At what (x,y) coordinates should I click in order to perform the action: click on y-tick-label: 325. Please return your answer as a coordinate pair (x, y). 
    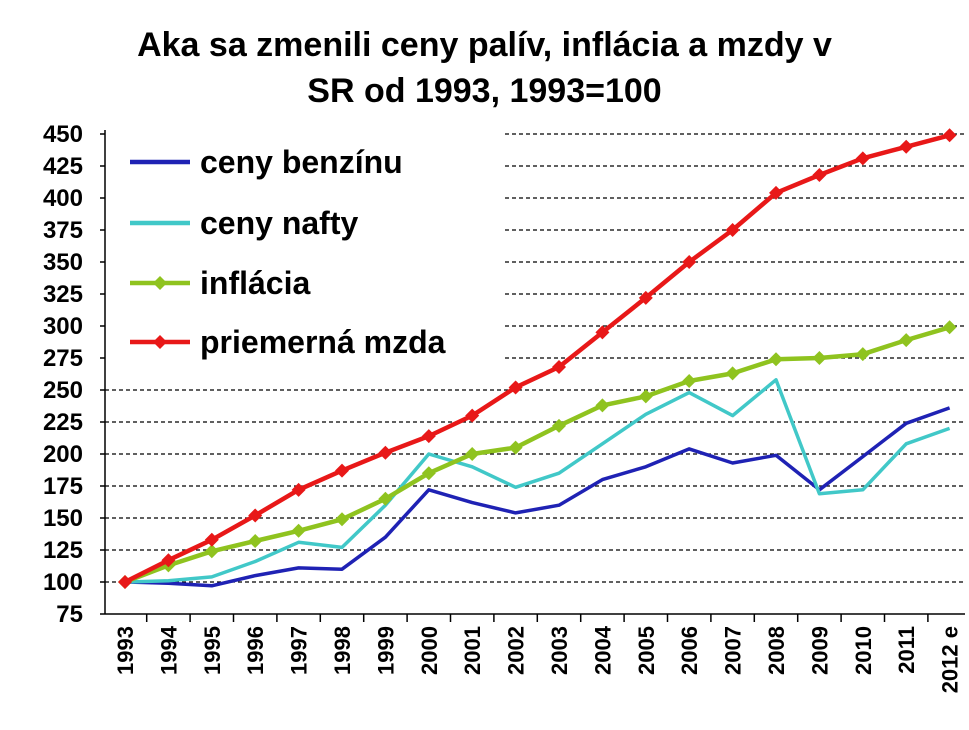
    Looking at the image, I should click on (63, 294).